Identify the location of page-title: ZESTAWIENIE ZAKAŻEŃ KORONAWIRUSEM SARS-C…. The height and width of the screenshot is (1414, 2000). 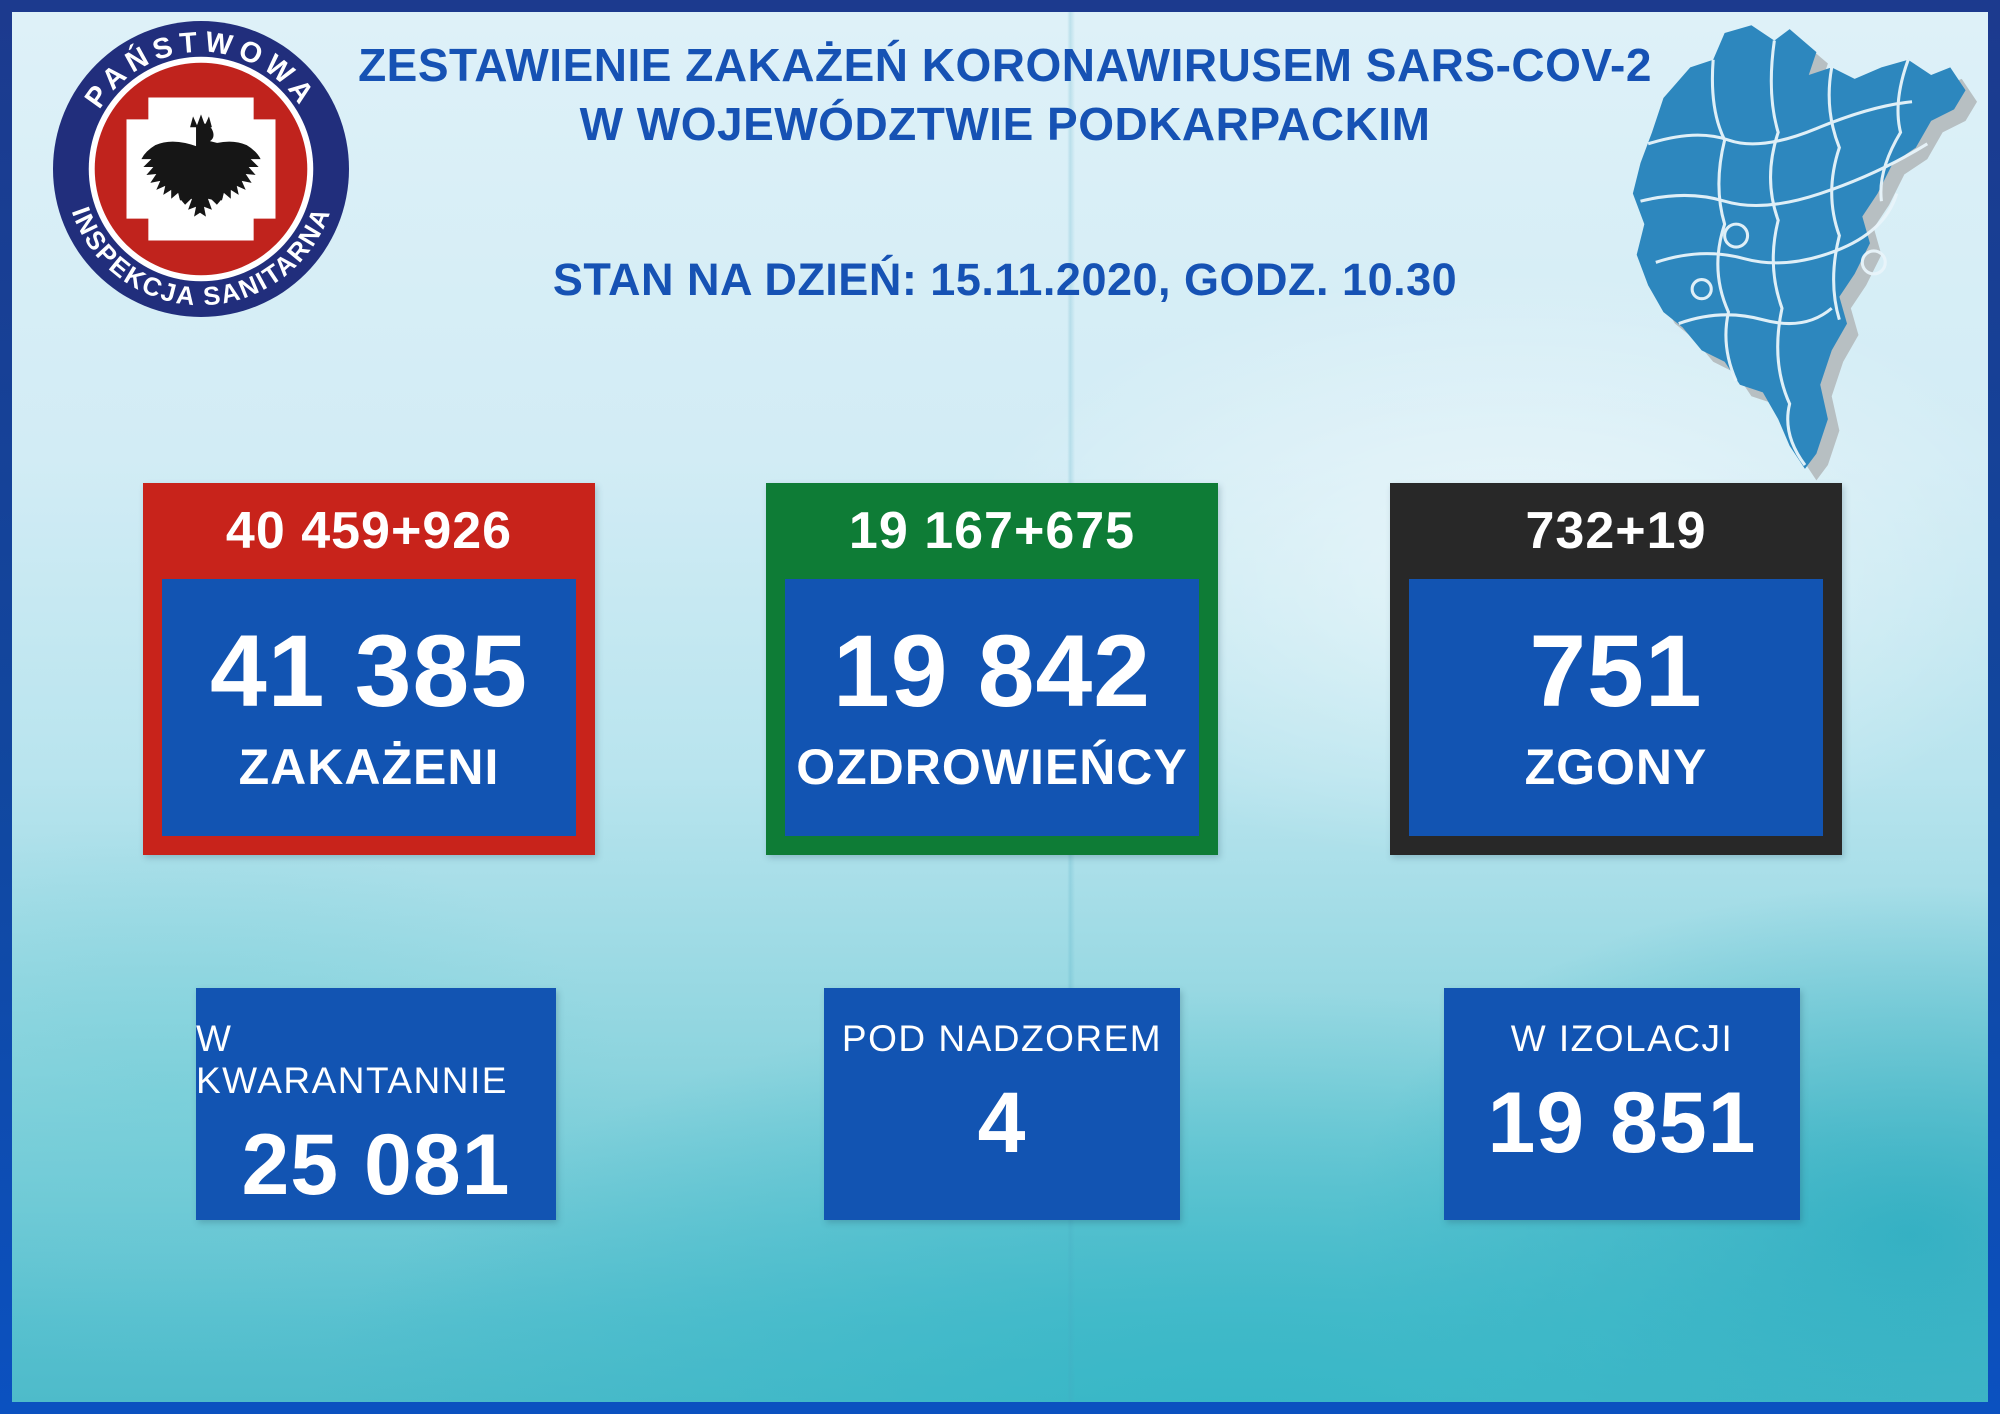
(1005, 95).